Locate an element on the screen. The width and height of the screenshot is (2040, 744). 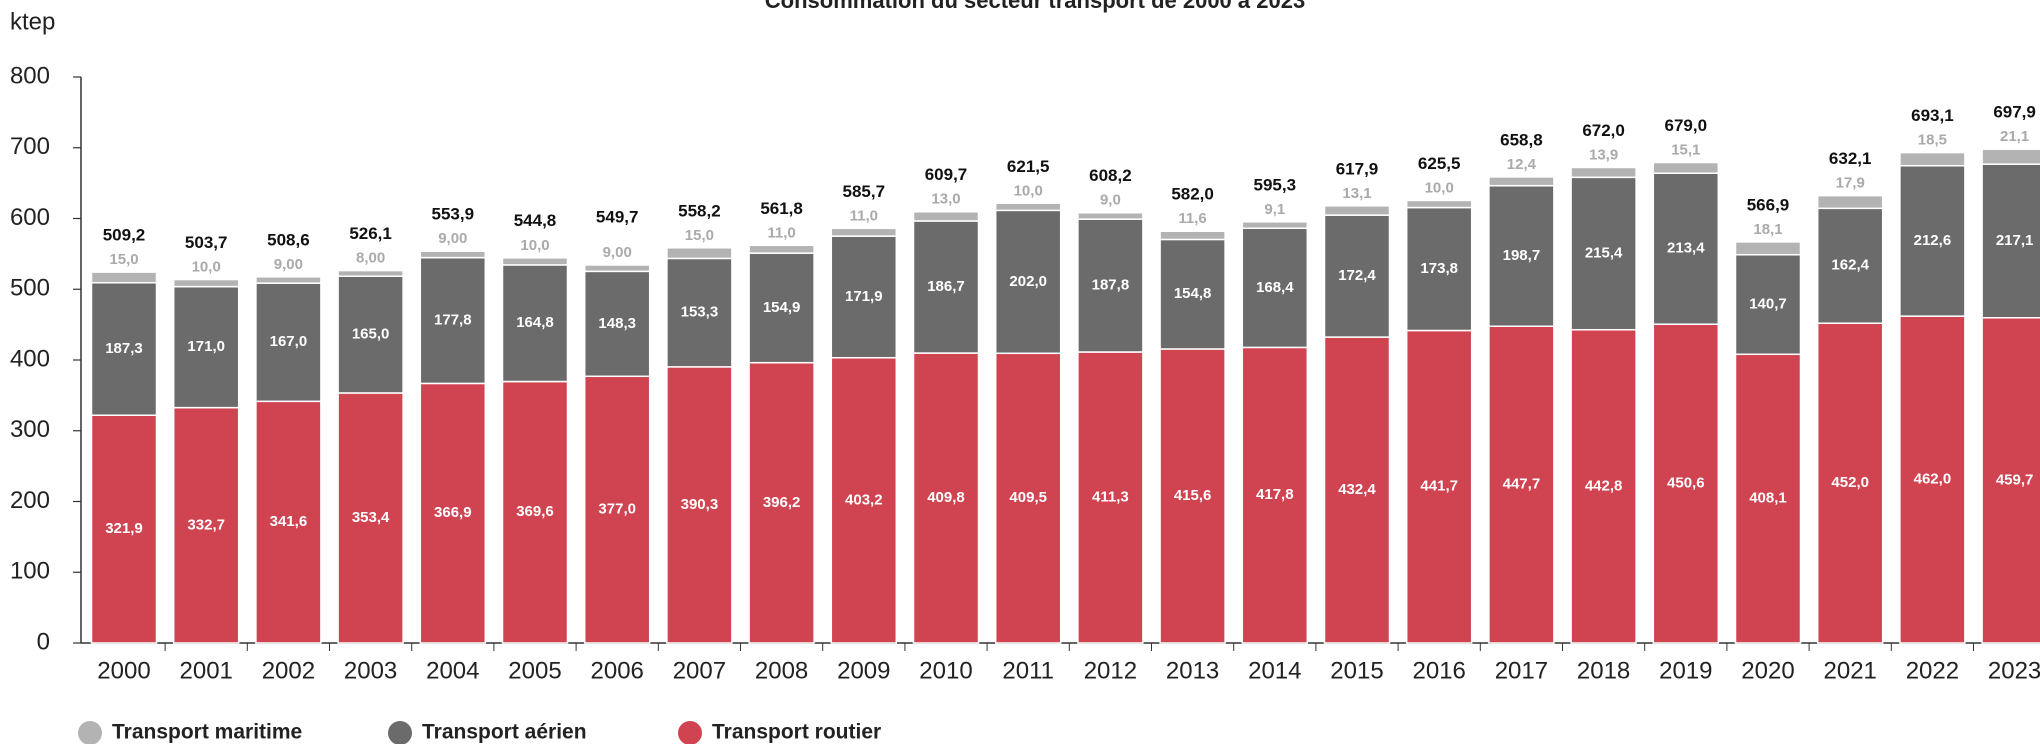
value-label: 396,2 is located at coordinates (782, 502).